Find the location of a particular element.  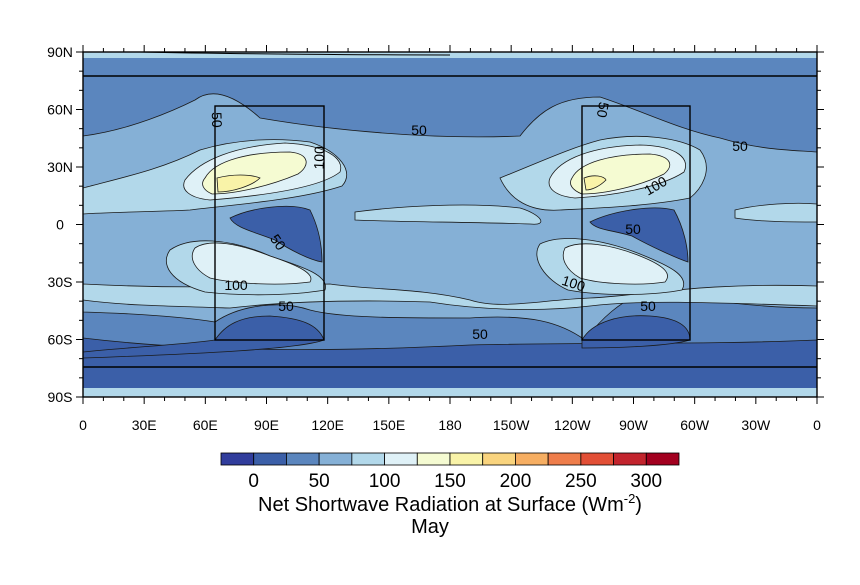

contour-label-50-d: 50 is located at coordinates (286, 306).